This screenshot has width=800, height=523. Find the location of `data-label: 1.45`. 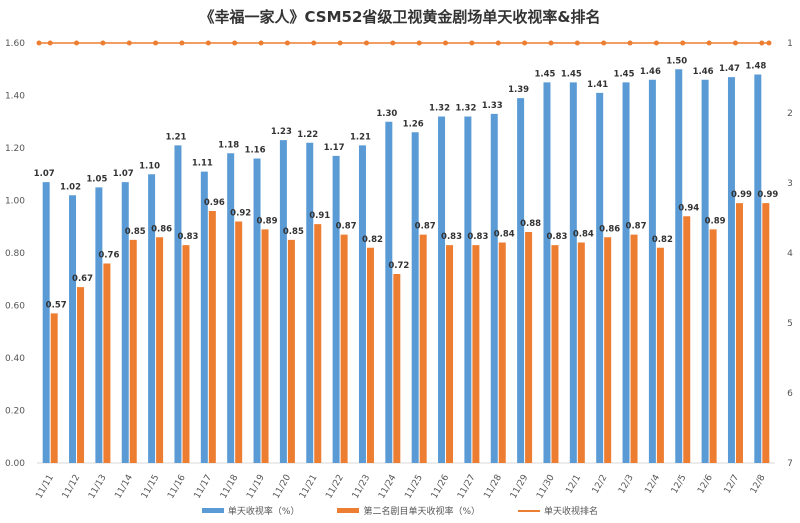

data-label: 1.45 is located at coordinates (571, 74).